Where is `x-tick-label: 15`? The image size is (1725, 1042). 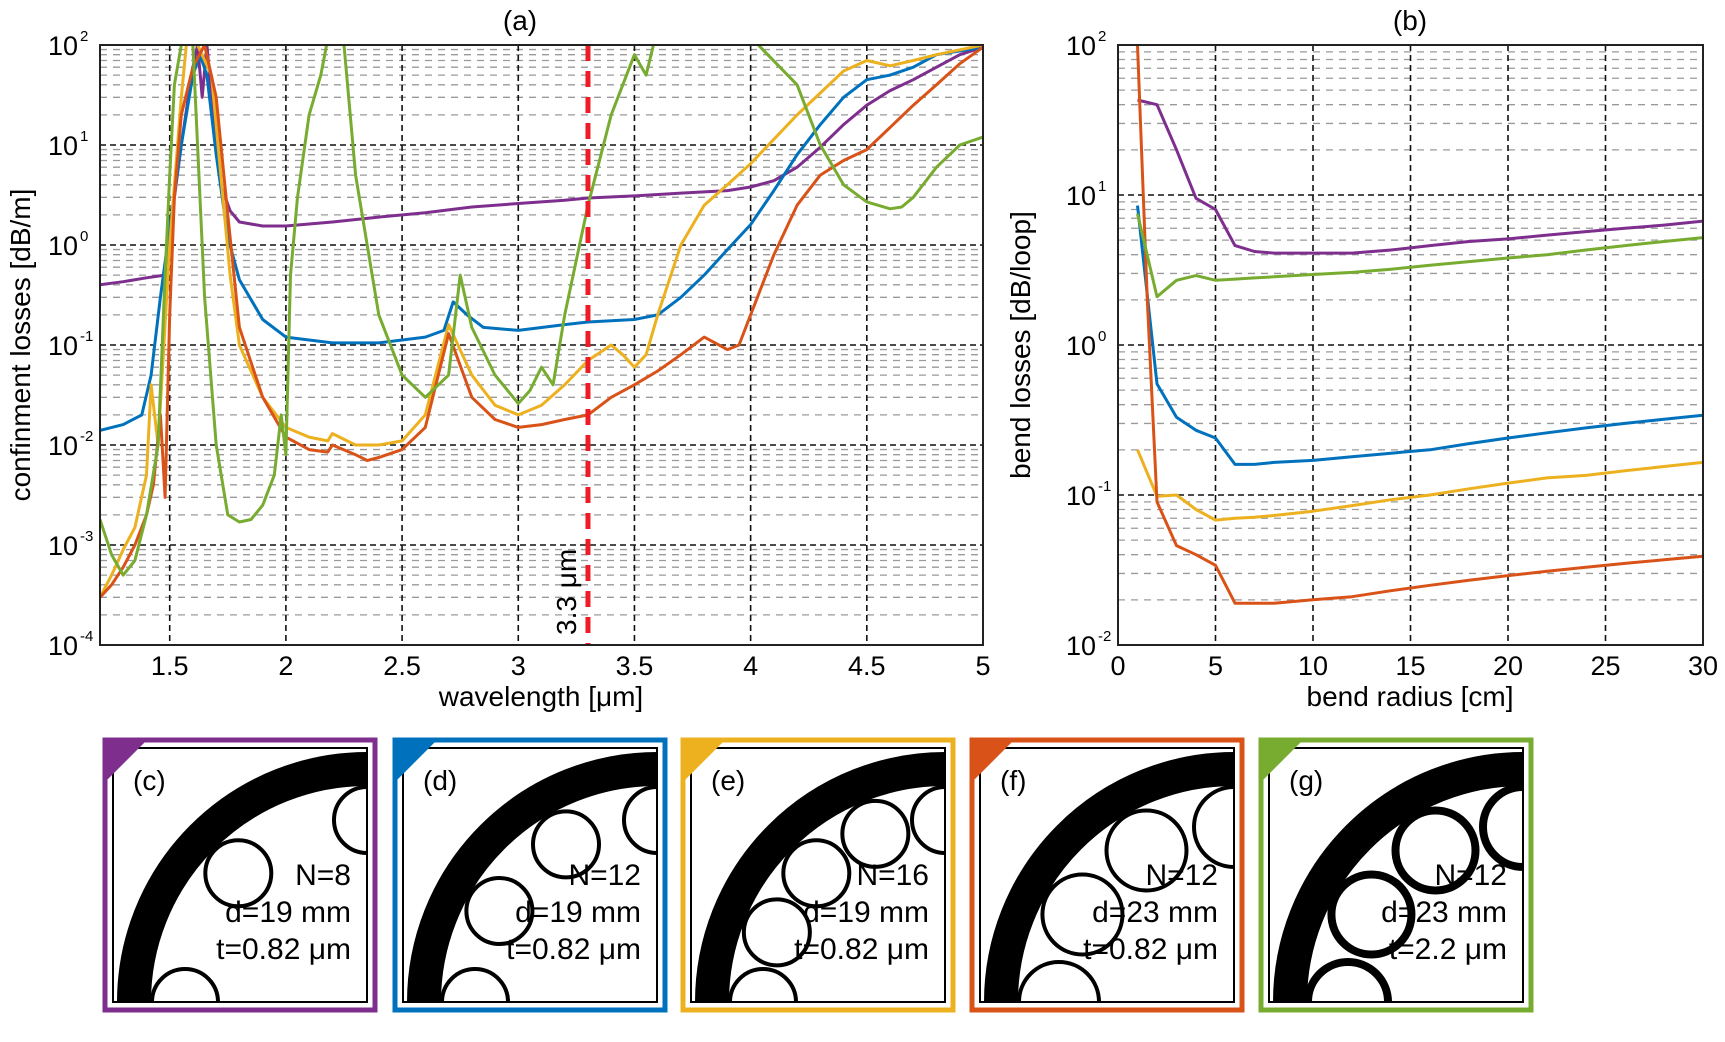 x-tick-label: 15 is located at coordinates (1410, 666).